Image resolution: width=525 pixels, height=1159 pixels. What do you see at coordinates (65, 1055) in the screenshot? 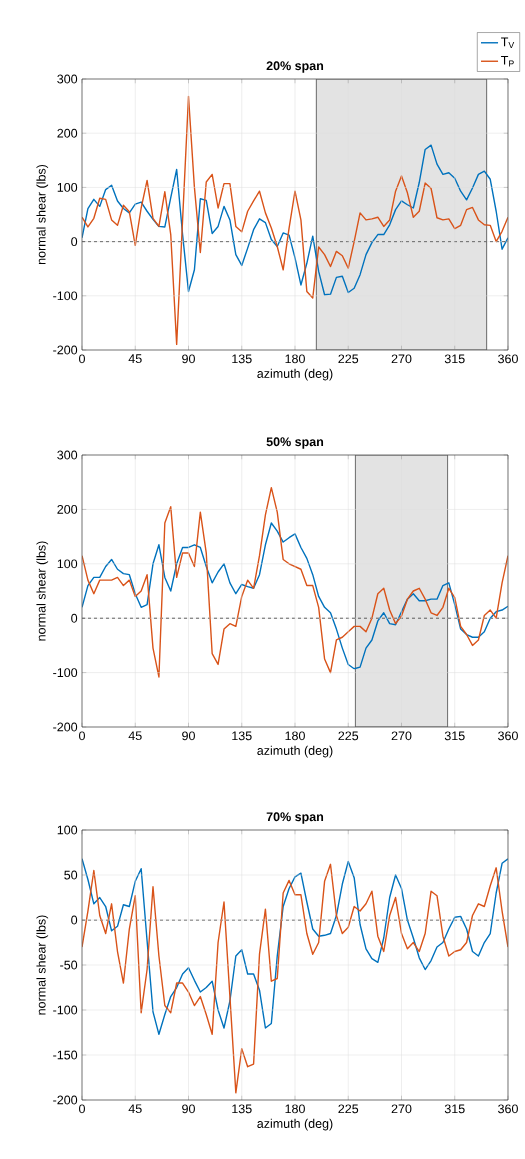
I see `y-tick-label: -150` at bounding box center [65, 1055].